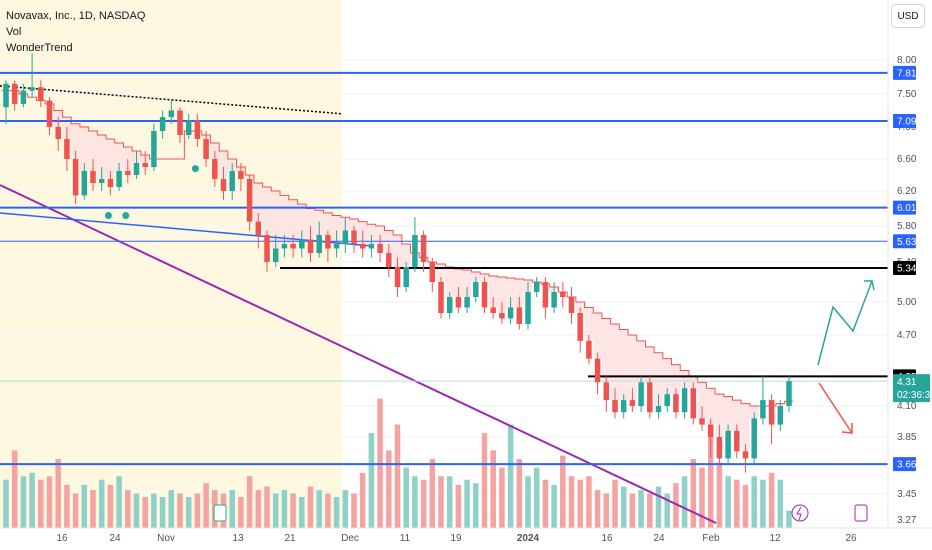 This screenshot has height=550, width=932. I want to click on level-price-label: 5.63, so click(907, 242).